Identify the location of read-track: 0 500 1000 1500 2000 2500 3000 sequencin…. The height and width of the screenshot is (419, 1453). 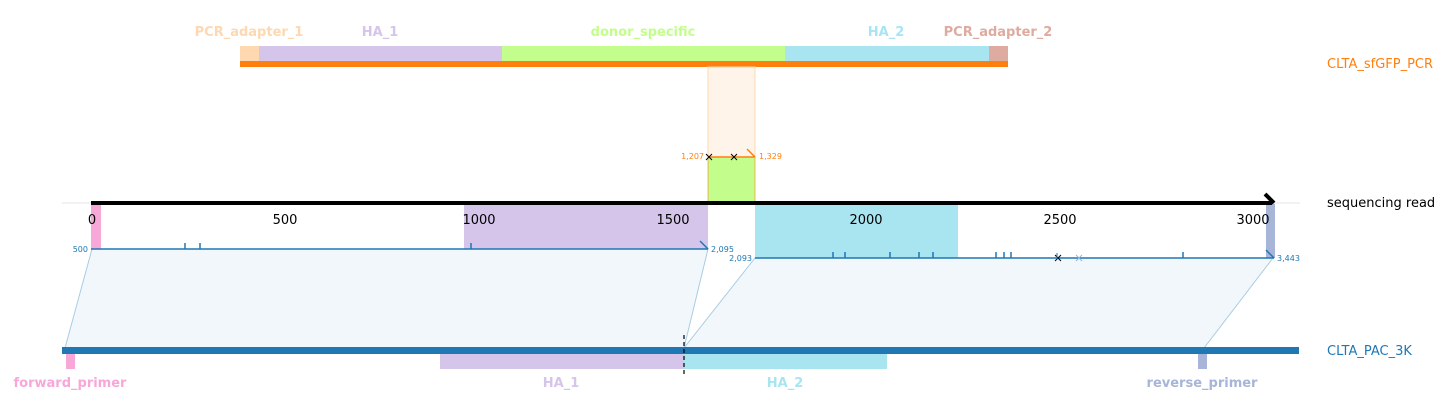
(748, 225).